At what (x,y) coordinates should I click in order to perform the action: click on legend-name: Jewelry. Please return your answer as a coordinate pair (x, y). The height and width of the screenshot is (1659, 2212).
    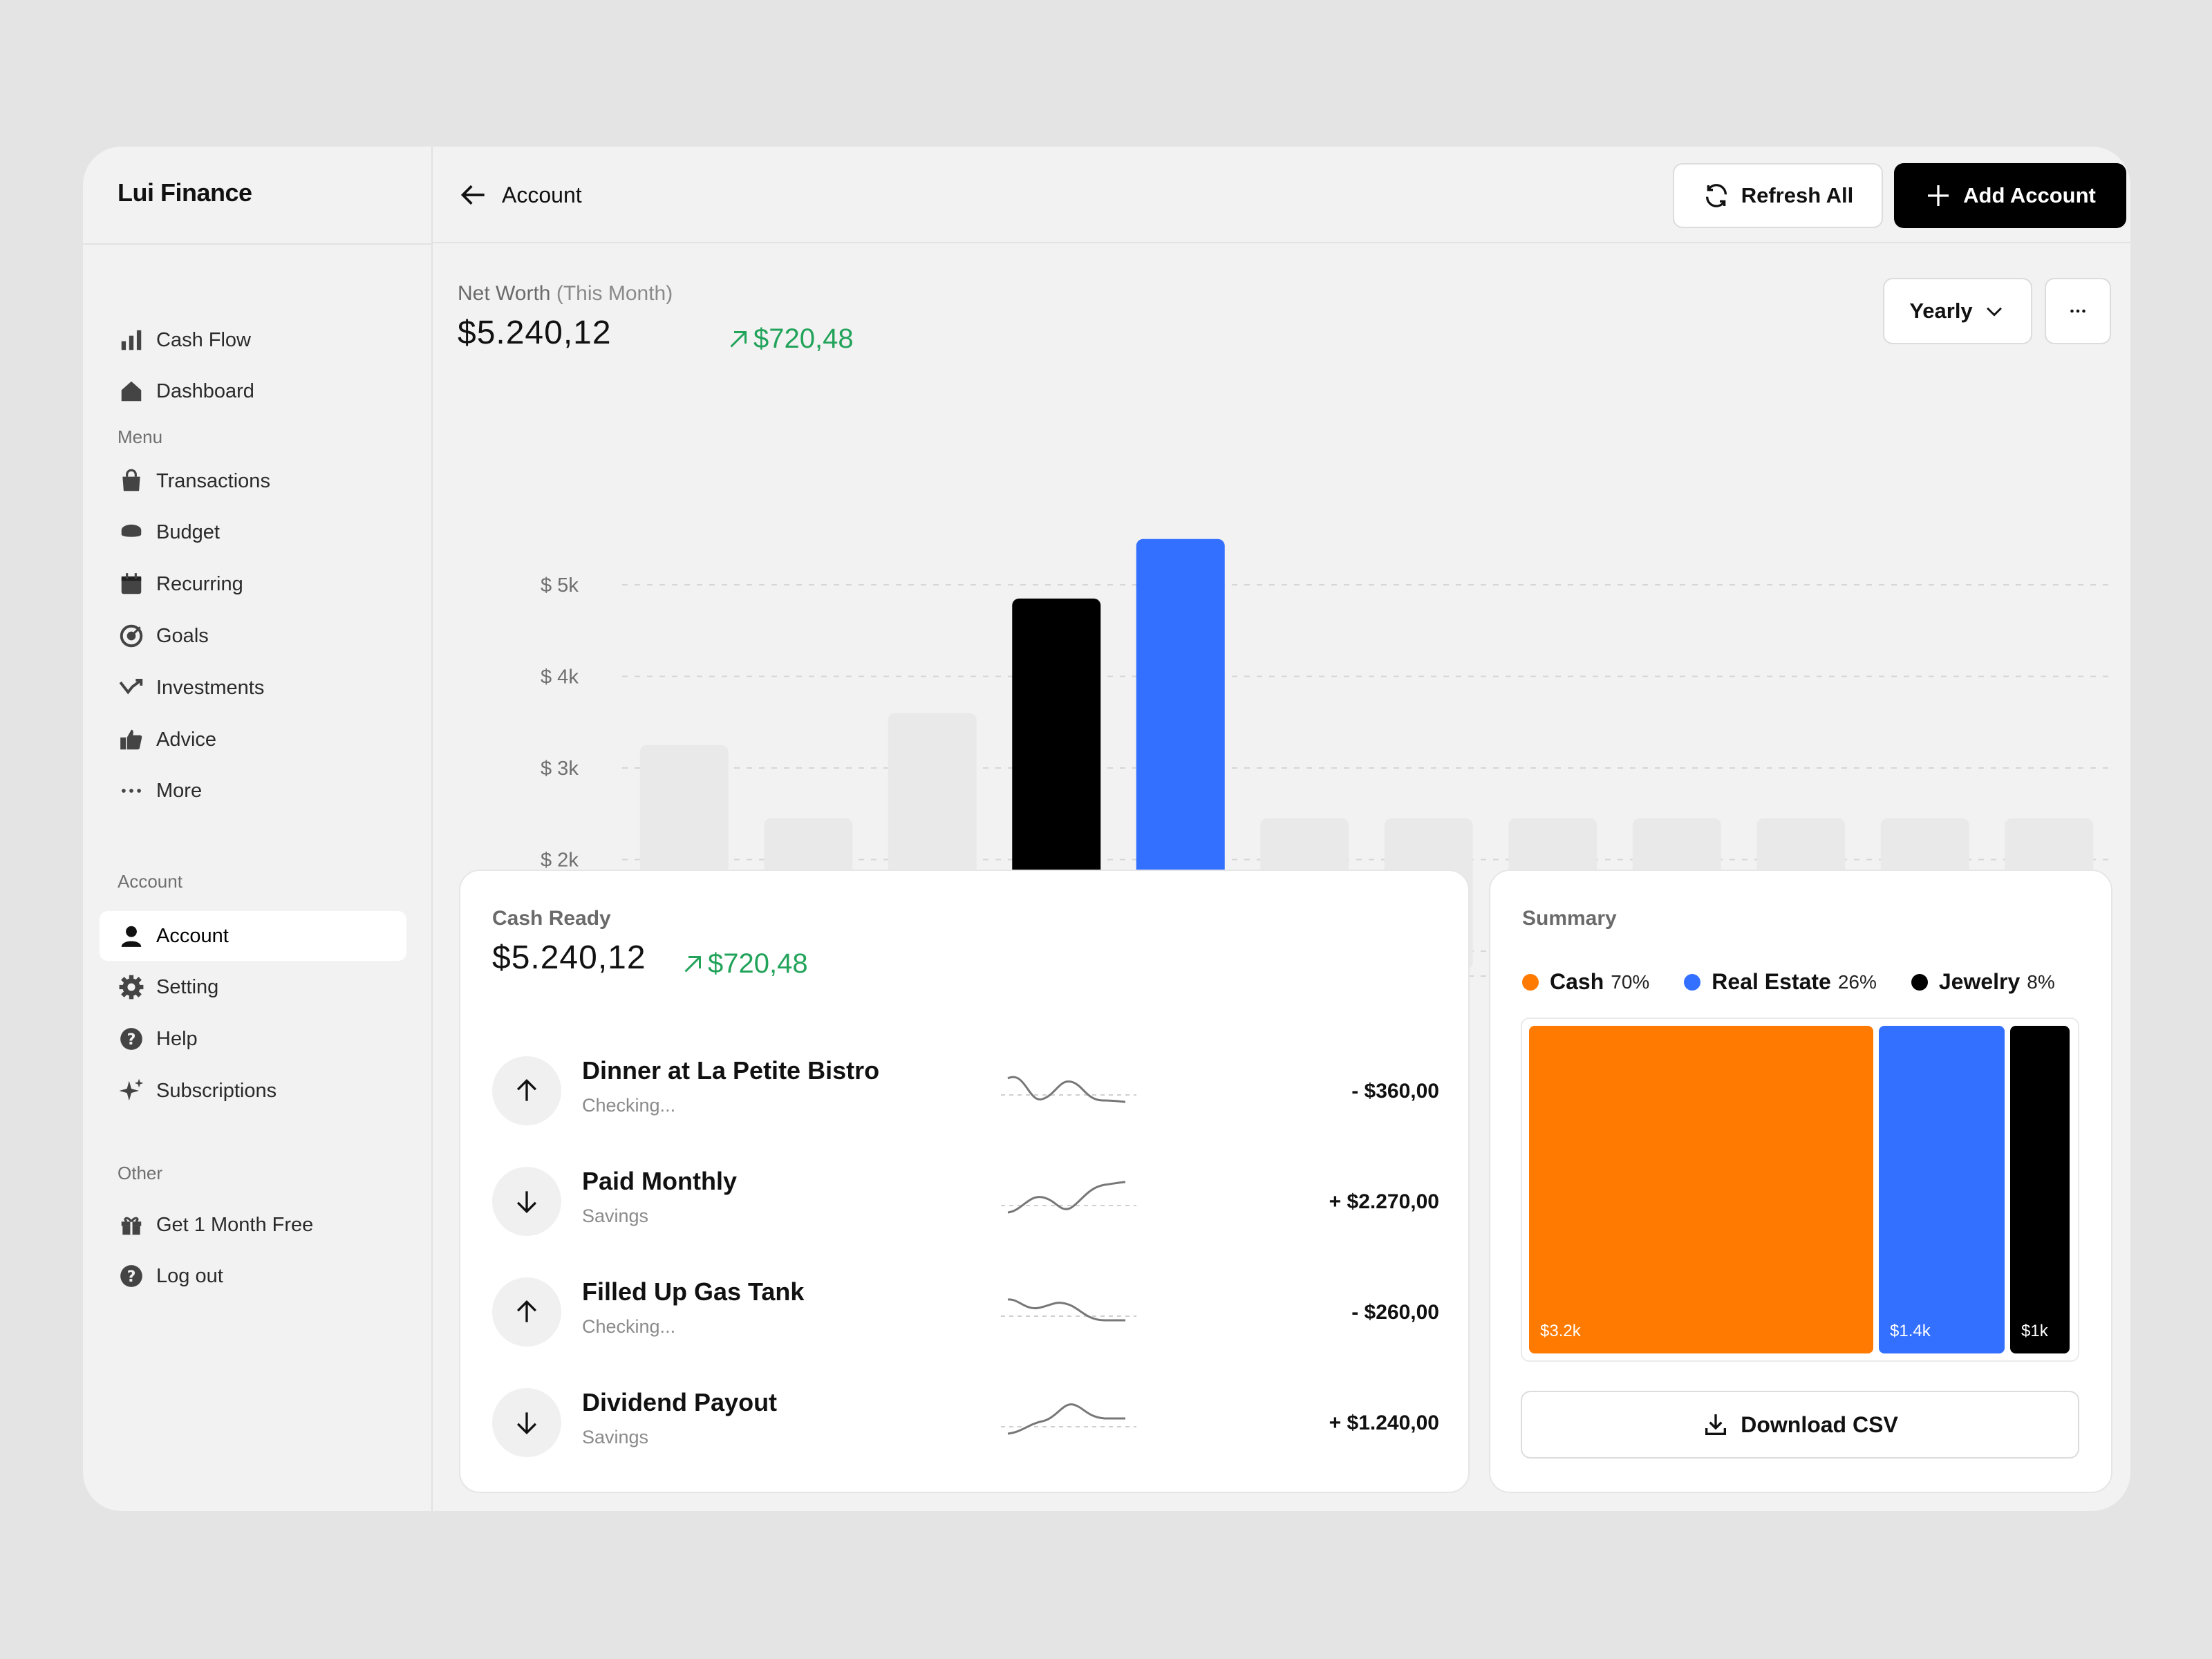
    Looking at the image, I should click on (1980, 981).